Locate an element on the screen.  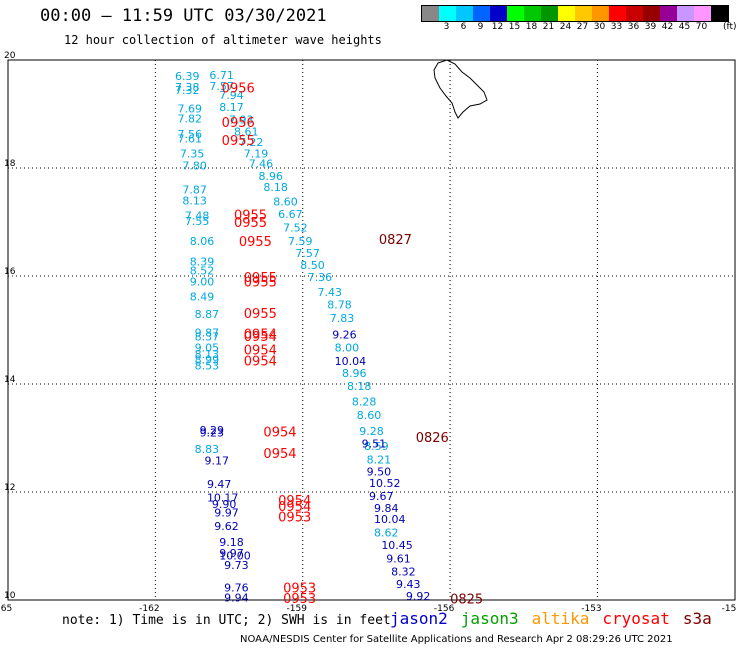
colorbar-label: 42 is located at coordinates (667, 27).